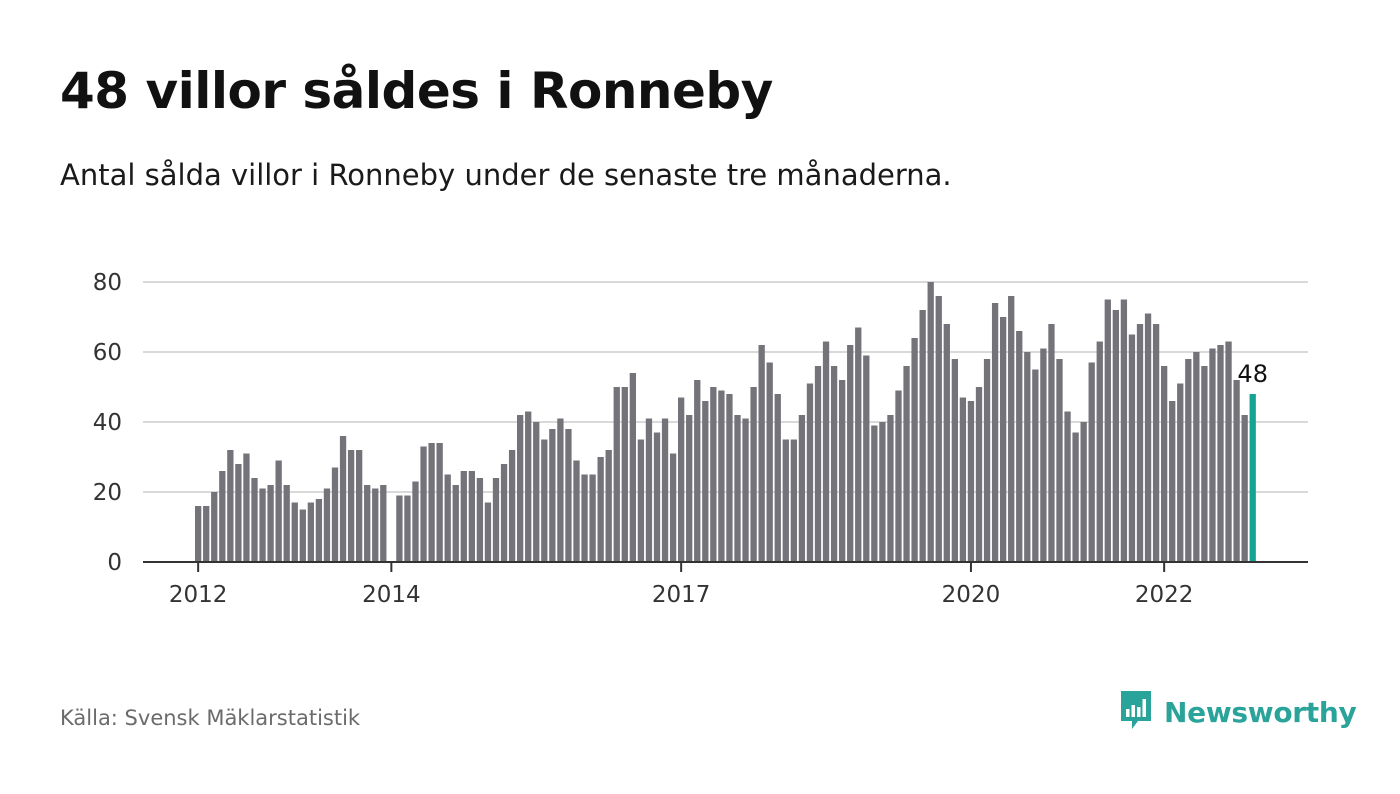 The width and height of the screenshot is (1400, 794). I want to click on x-tick-label: 2017, so click(681, 595).